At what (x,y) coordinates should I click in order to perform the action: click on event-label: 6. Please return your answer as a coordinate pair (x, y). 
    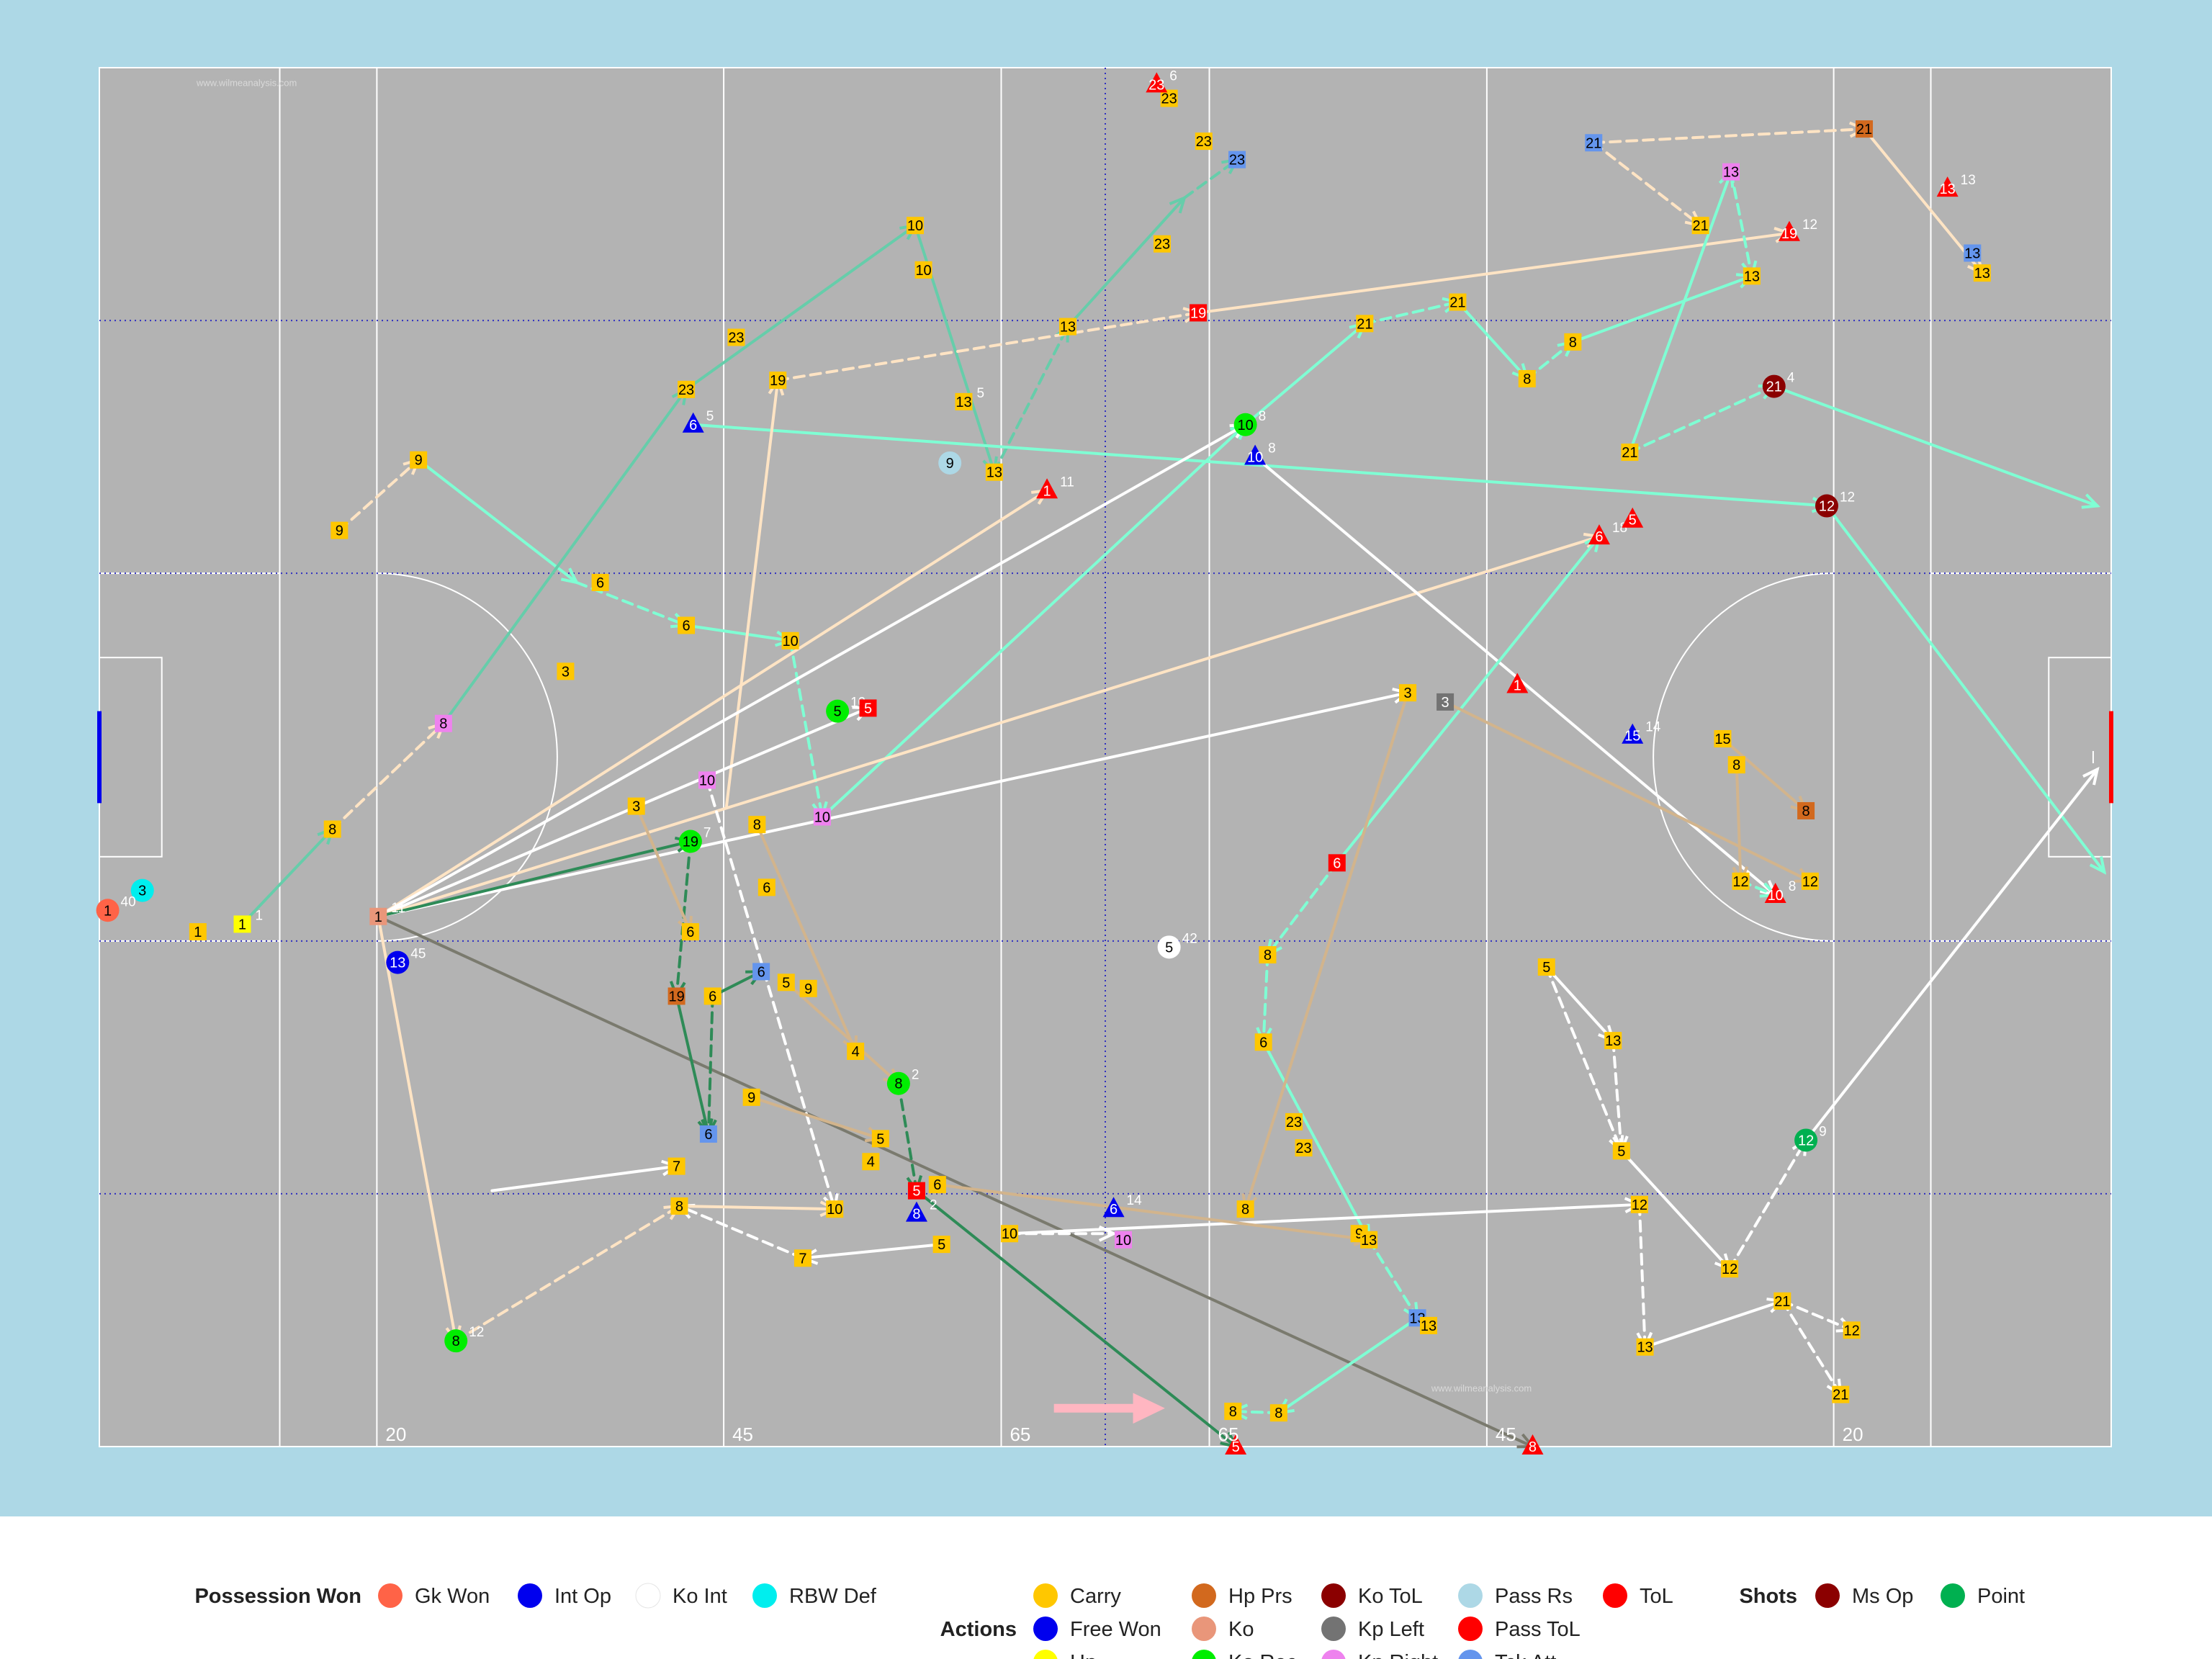
    Looking at the image, I should click on (690, 932).